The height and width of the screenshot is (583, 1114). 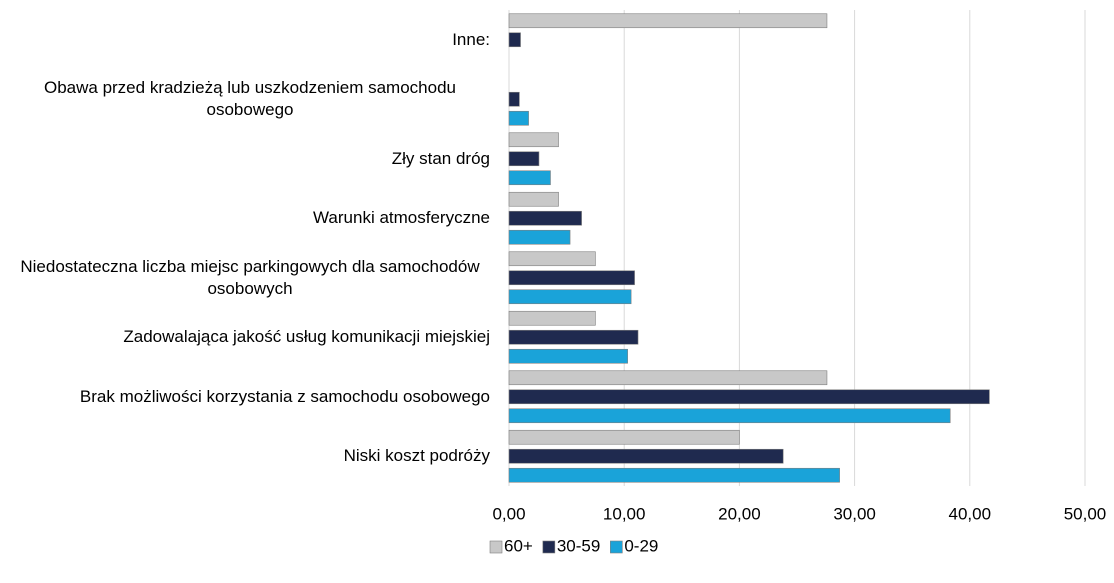 I want to click on category-label: Niski koszt podróży, so click(x=416, y=456).